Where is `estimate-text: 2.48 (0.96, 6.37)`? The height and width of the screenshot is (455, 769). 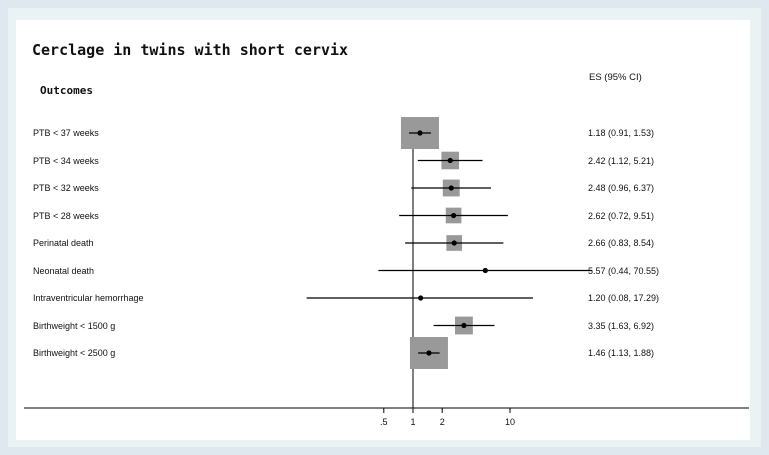
estimate-text: 2.48 (0.96, 6.37) is located at coordinates (621, 188).